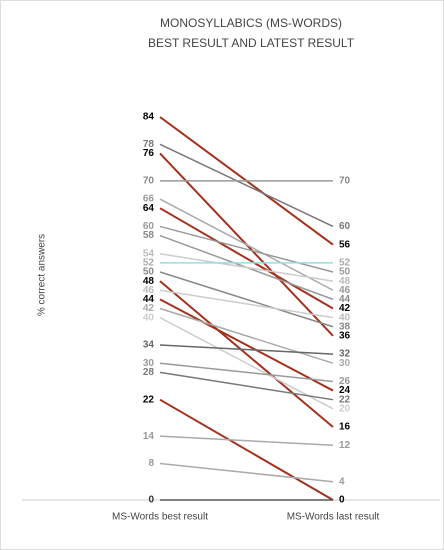 The width and height of the screenshot is (444, 550). Describe the element at coordinates (149, 153) in the screenshot. I see `value-label: 76` at that location.